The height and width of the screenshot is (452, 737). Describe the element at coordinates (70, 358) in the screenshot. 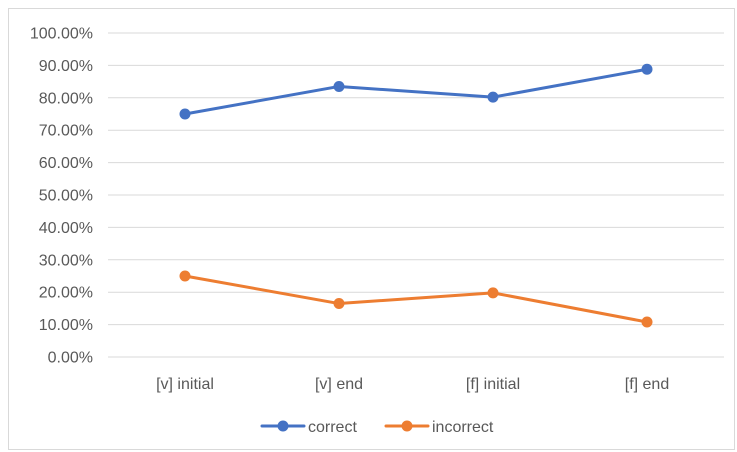

I see `y-tick-label: 0.00%` at that location.